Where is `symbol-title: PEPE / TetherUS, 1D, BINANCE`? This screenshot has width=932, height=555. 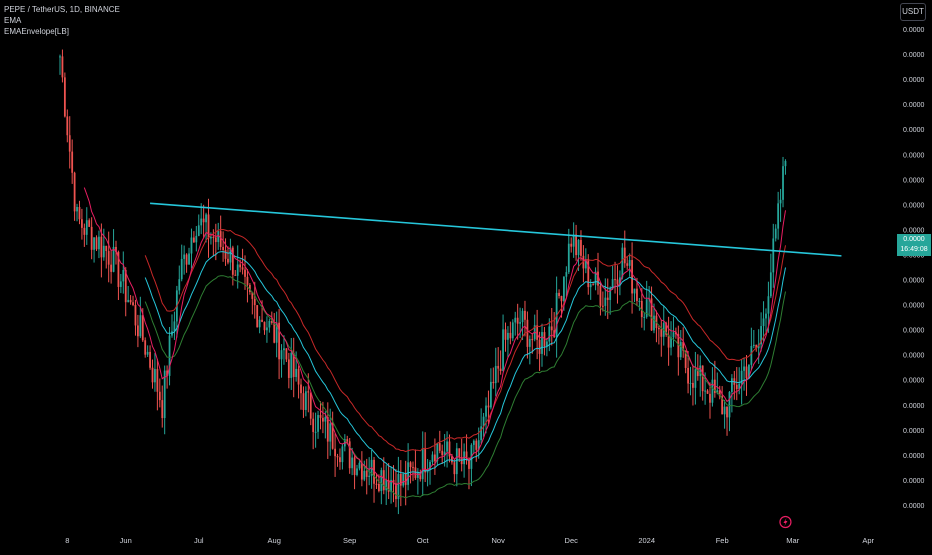 symbol-title: PEPE / TetherUS, 1D, BINANCE is located at coordinates (62, 9).